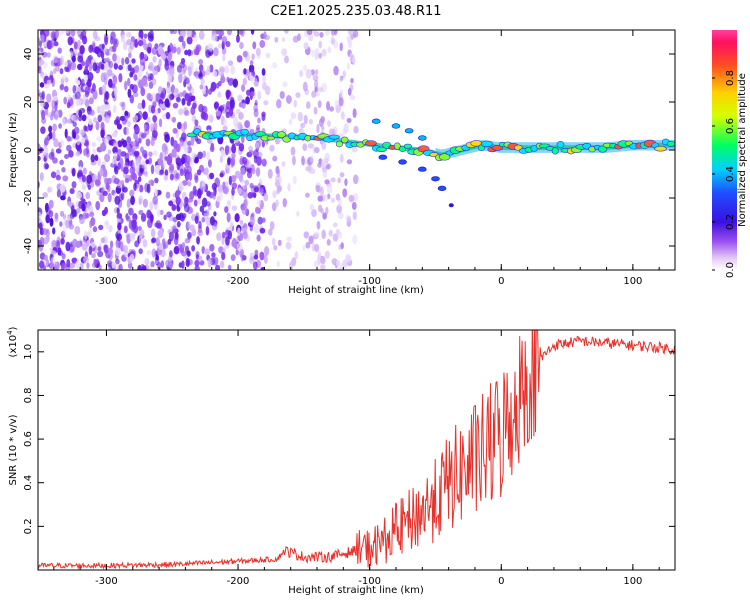 This screenshot has width=750, height=600. What do you see at coordinates (742, 150) in the screenshot?
I see `colorbar-label: Normalized spectral amplitude` at bounding box center [742, 150].